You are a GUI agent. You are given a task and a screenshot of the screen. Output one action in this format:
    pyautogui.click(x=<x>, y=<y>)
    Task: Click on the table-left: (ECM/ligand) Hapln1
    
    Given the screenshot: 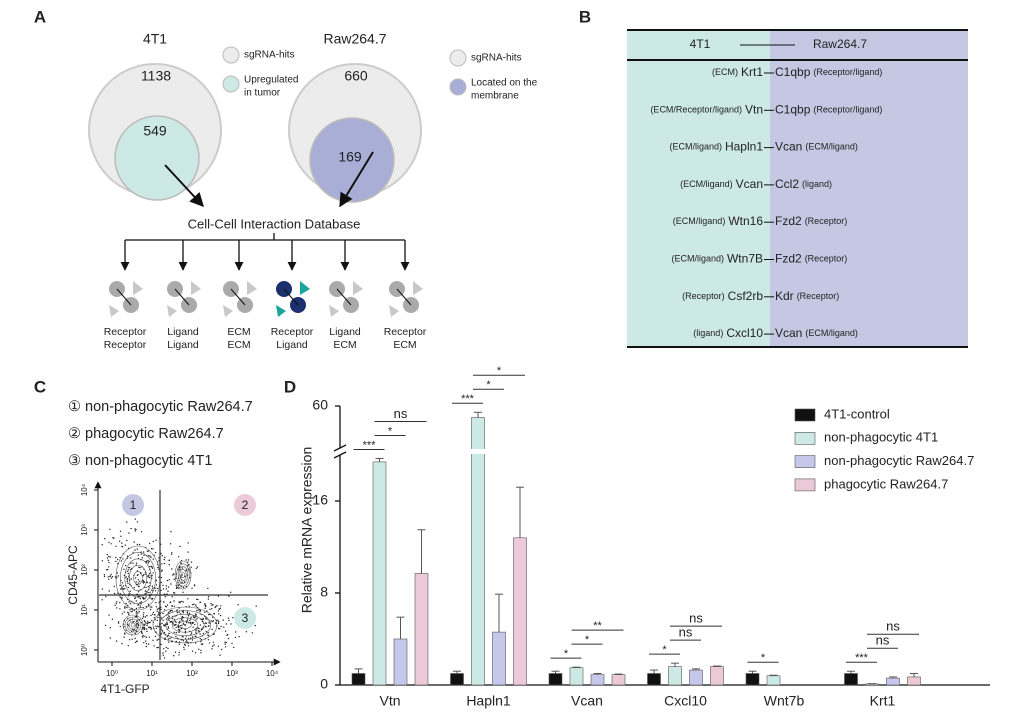 What is the action you would take?
    pyautogui.click(x=716, y=147)
    